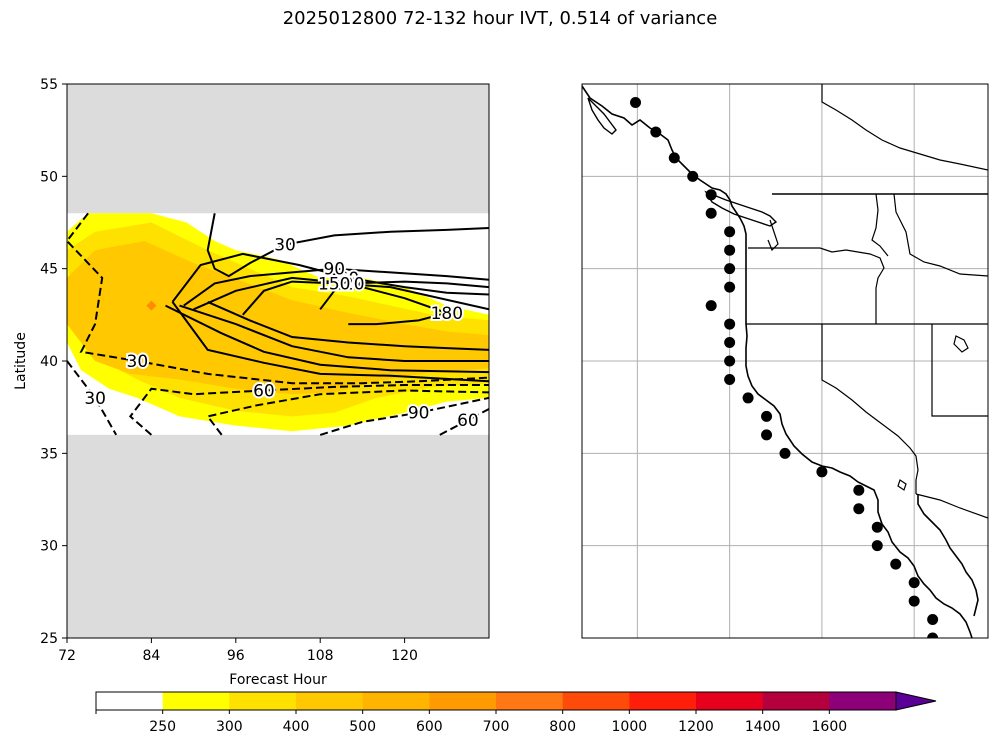 The width and height of the screenshot is (1000, 749). What do you see at coordinates (334, 284) in the screenshot?
I see `contour-label: 150` at bounding box center [334, 284].